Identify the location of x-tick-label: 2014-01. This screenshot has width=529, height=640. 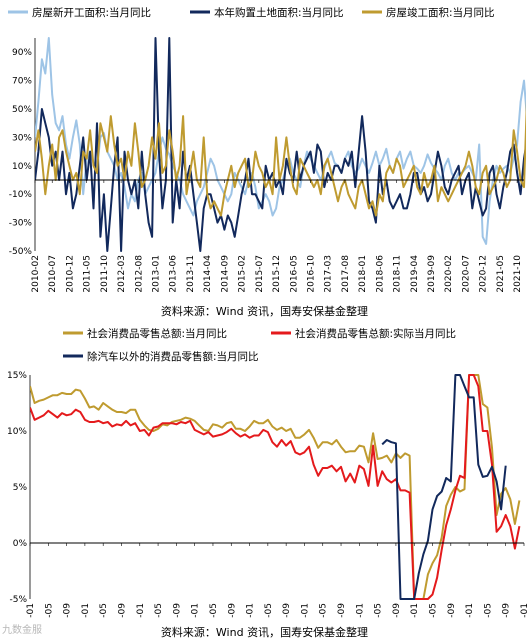
(86, 610).